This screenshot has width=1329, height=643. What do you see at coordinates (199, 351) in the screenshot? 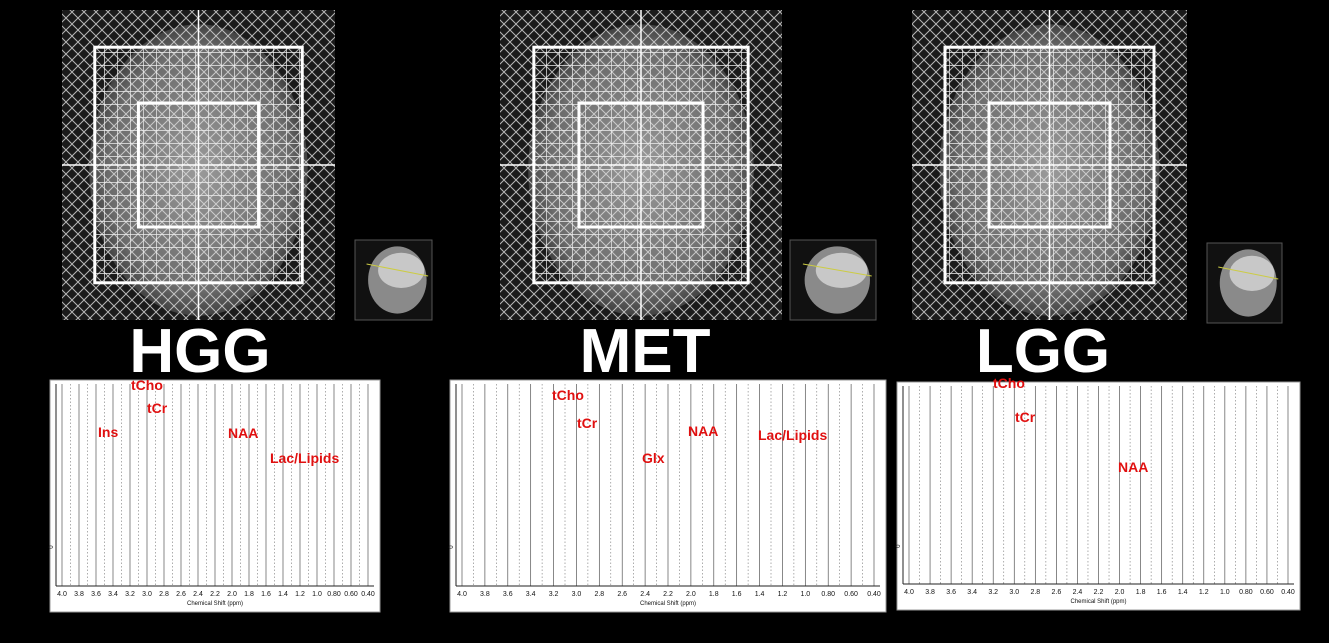
I see `tumor-label: HGG` at bounding box center [199, 351].